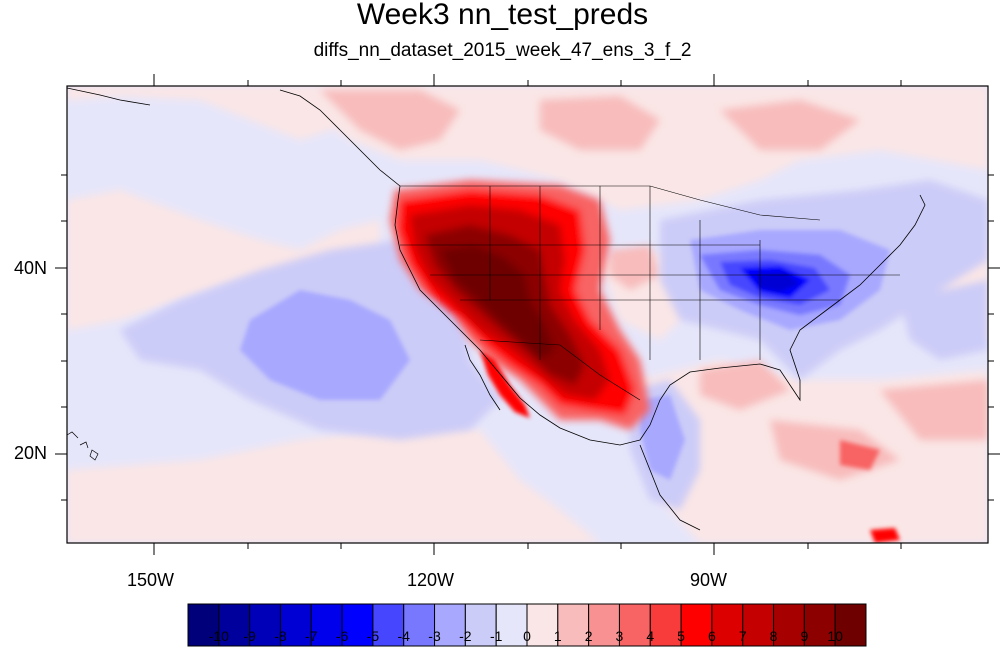 This screenshot has height=672, width=1005. Describe the element at coordinates (431, 580) in the screenshot. I see `x-tick-label-120w: 120W` at that location.